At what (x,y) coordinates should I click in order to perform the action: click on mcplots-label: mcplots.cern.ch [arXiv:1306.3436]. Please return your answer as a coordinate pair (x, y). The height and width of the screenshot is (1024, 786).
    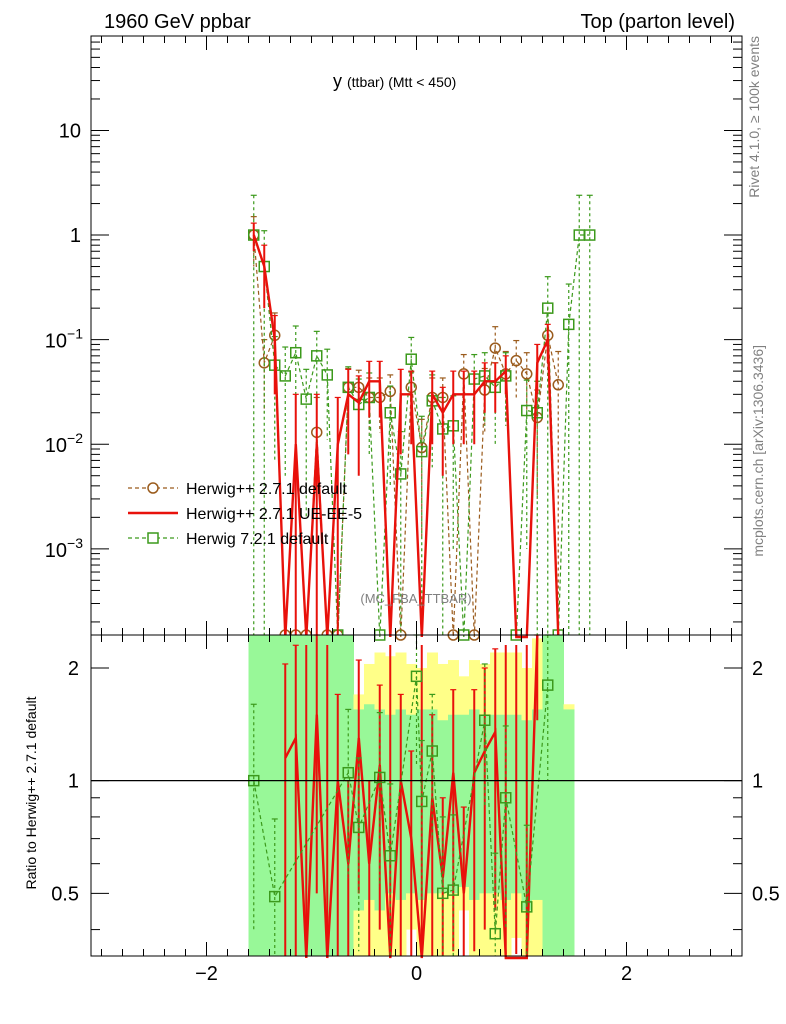
    Looking at the image, I should click on (758, 451).